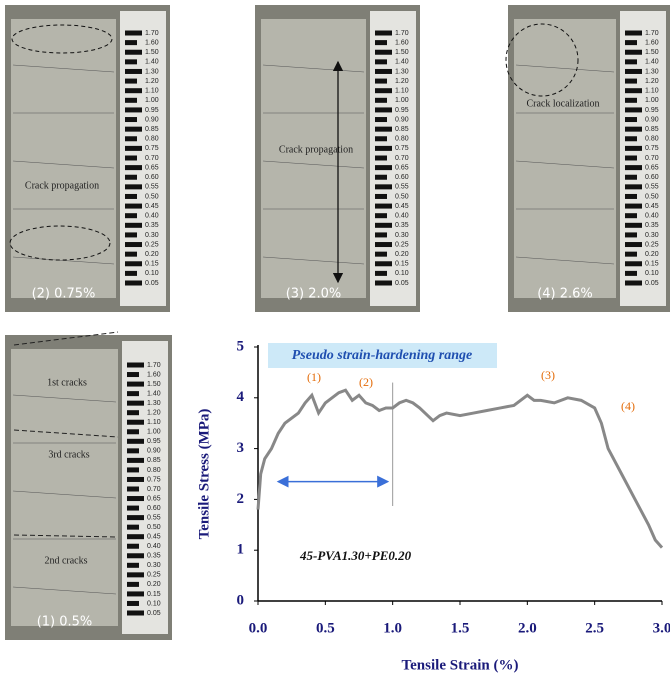 Image resolution: width=670 pixels, height=679 pixels. Describe the element at coordinates (542, 60) in the screenshot. I see `mark-circle` at that location.